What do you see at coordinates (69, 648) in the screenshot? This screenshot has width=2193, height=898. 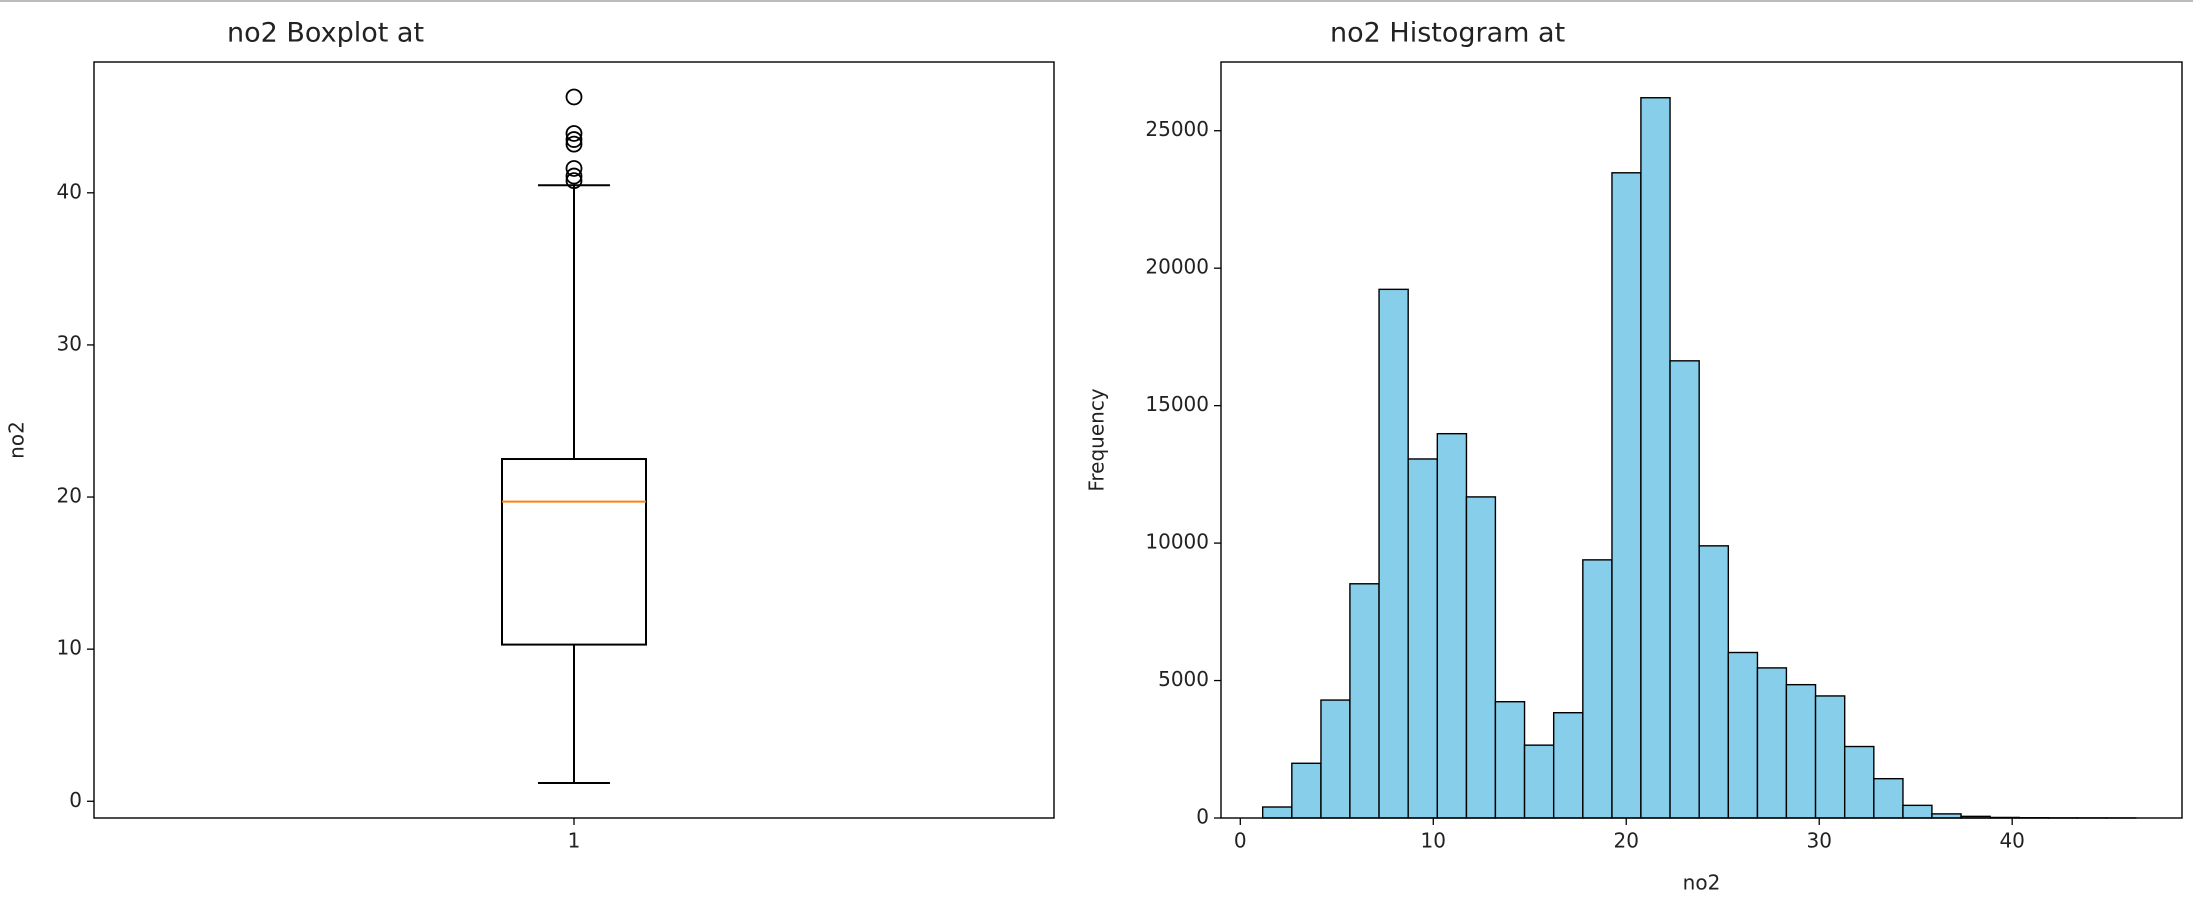 I see `y-tick-label: 10` at bounding box center [69, 648].